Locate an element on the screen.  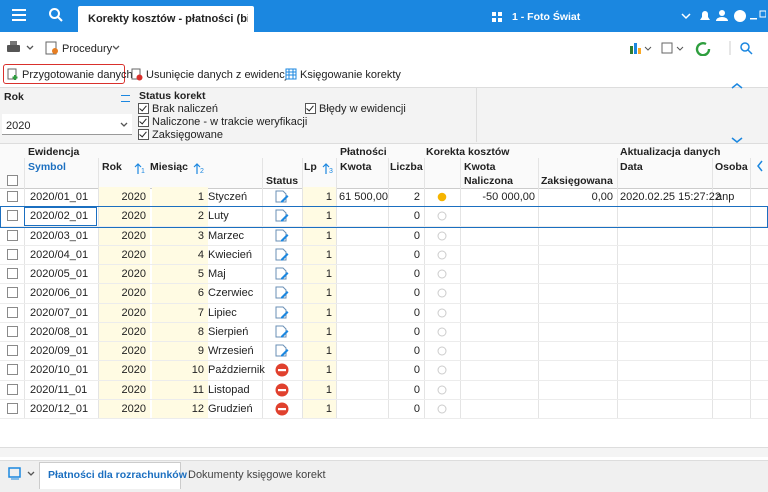
cell: 2020/10_01 is located at coordinates (59, 370).